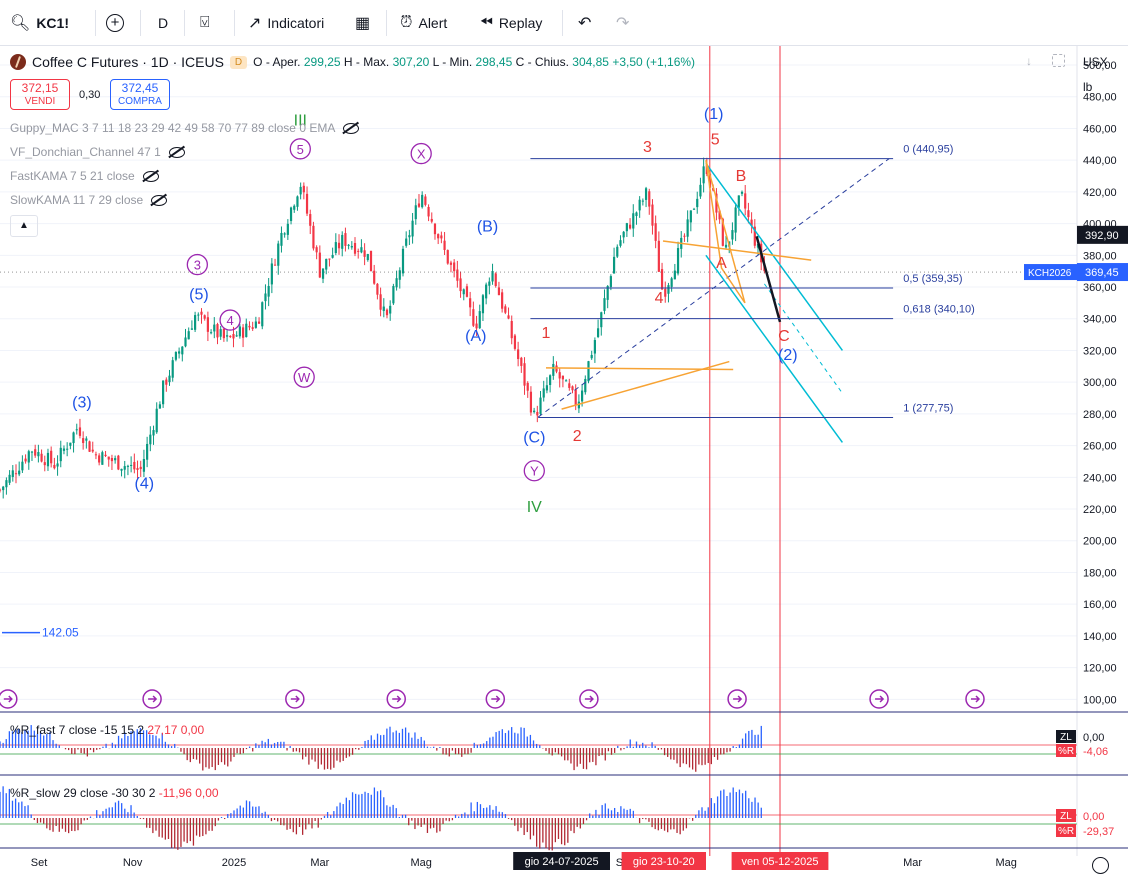 The height and width of the screenshot is (883, 1128). I want to click on buy-button: 372,45 COMPRA, so click(140, 94).